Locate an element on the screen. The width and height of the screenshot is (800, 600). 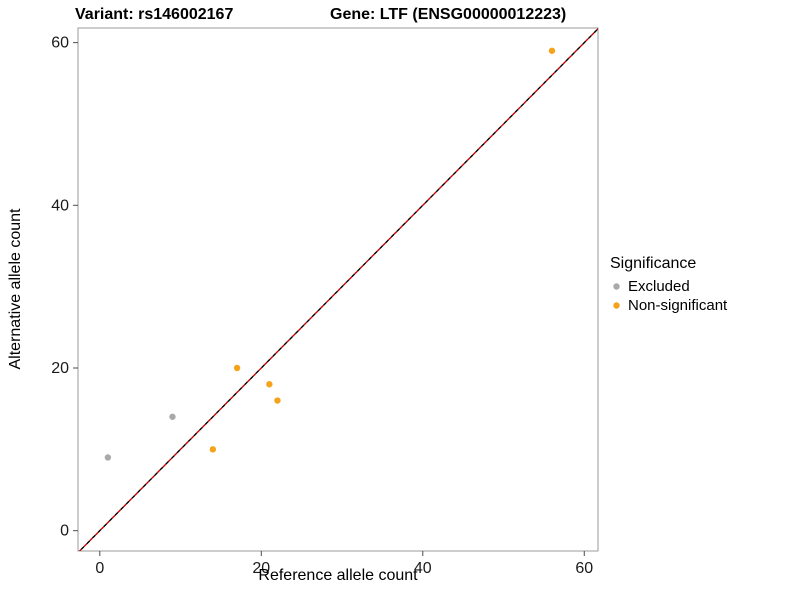
legend: Significance Excluded Non-significant is located at coordinates (668, 285).